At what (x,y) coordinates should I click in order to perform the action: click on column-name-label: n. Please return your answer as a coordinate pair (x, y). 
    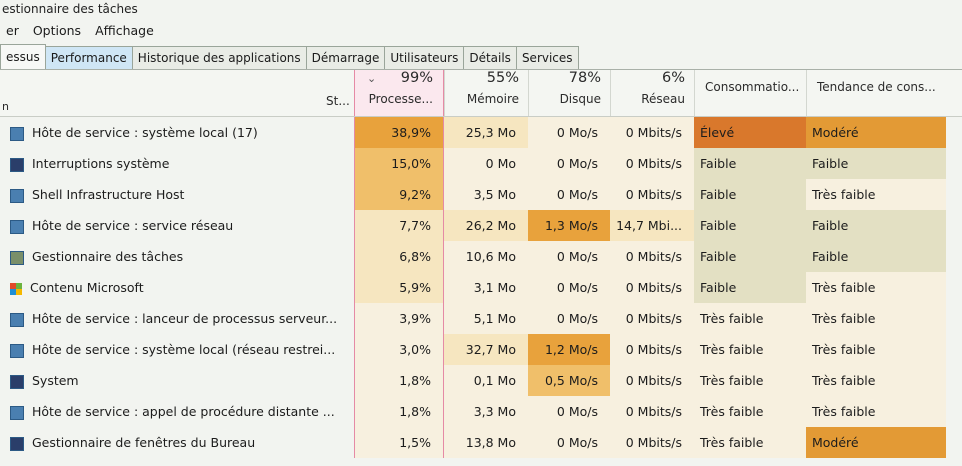
    Looking at the image, I should click on (5, 106).